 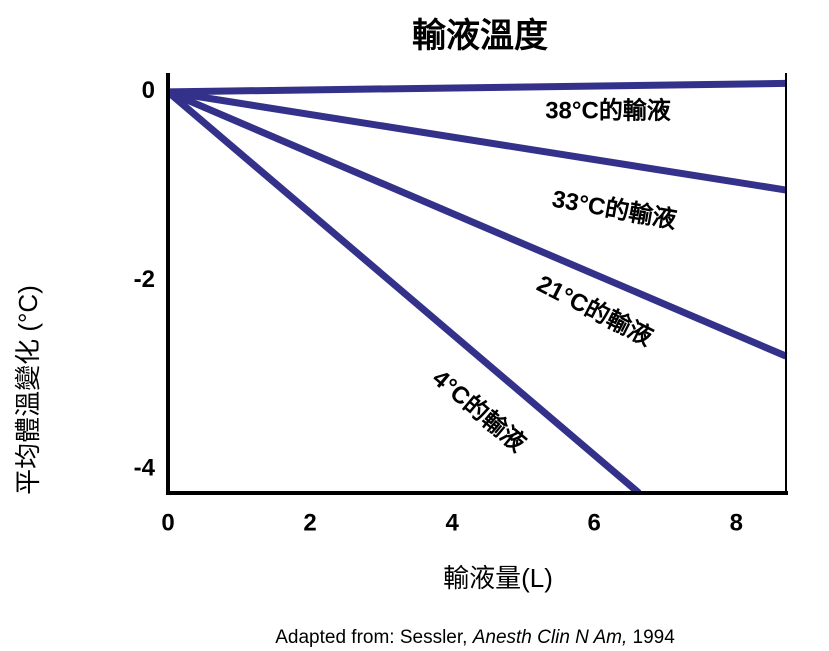 What do you see at coordinates (736, 522) in the screenshot?
I see `x-tick-label: 8` at bounding box center [736, 522].